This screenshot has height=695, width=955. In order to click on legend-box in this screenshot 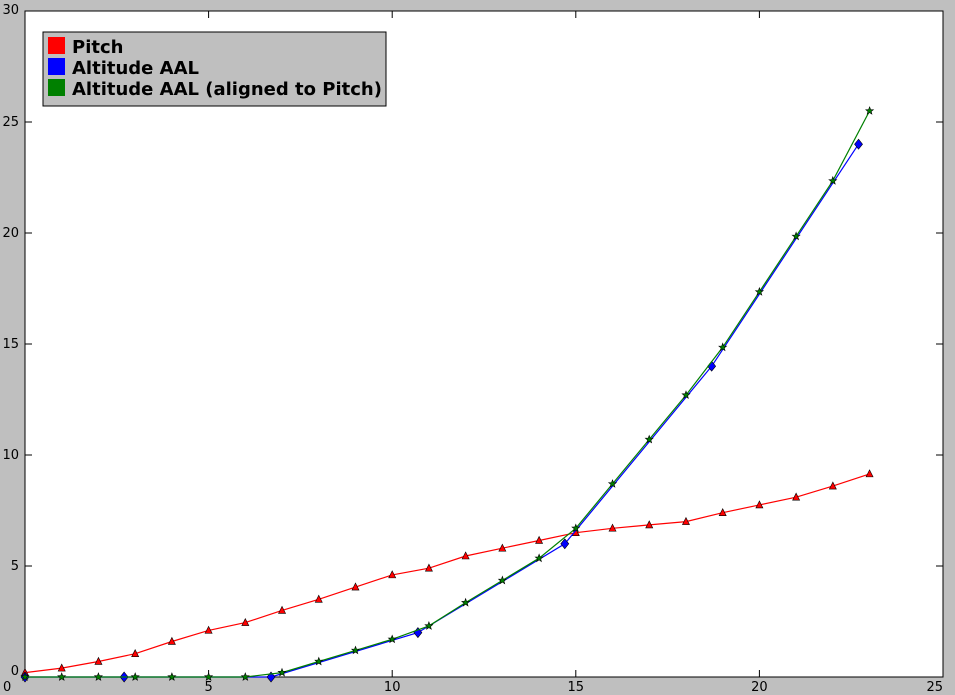, I will do `click(214, 69)`.